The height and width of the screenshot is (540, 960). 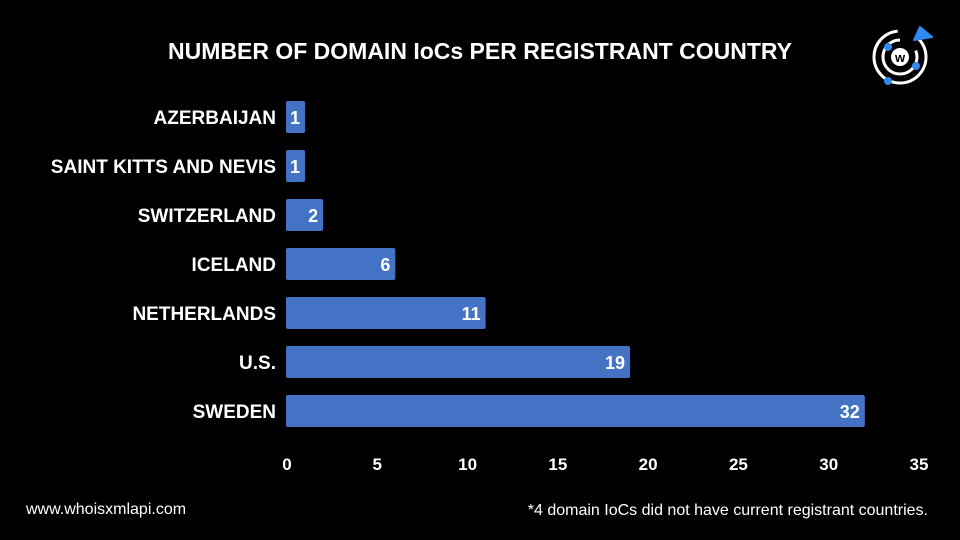 I want to click on category-label: ICELAND, so click(x=234, y=265).